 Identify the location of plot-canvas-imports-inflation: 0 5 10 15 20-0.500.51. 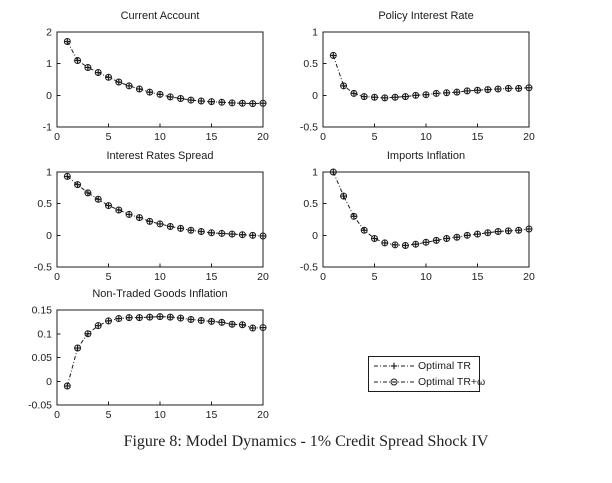
(417, 225).